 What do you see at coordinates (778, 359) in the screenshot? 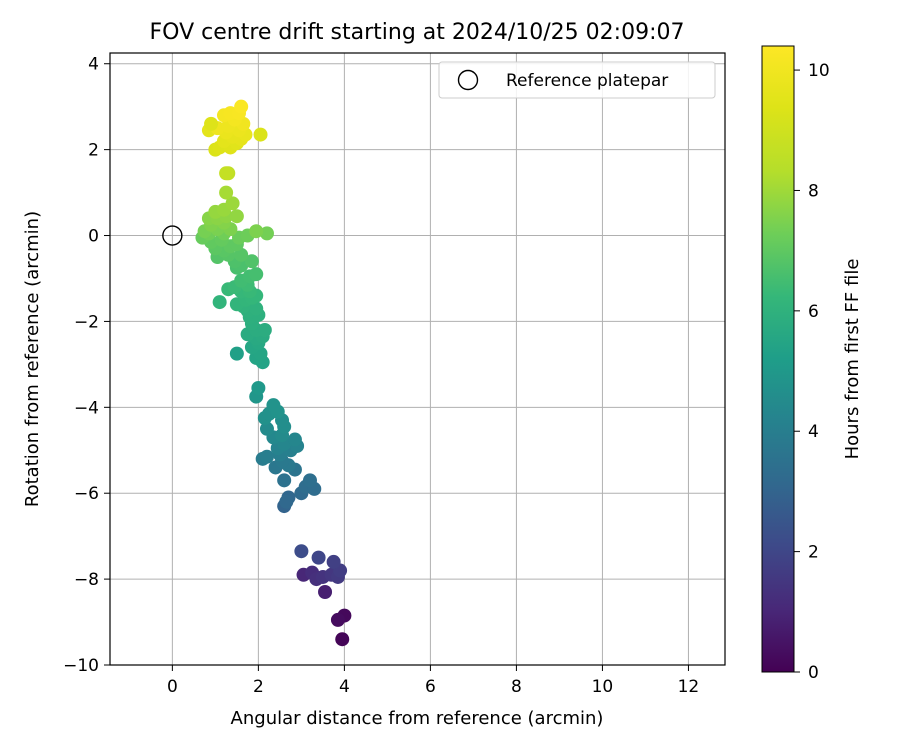
I see `colorbar-gradient` at bounding box center [778, 359].